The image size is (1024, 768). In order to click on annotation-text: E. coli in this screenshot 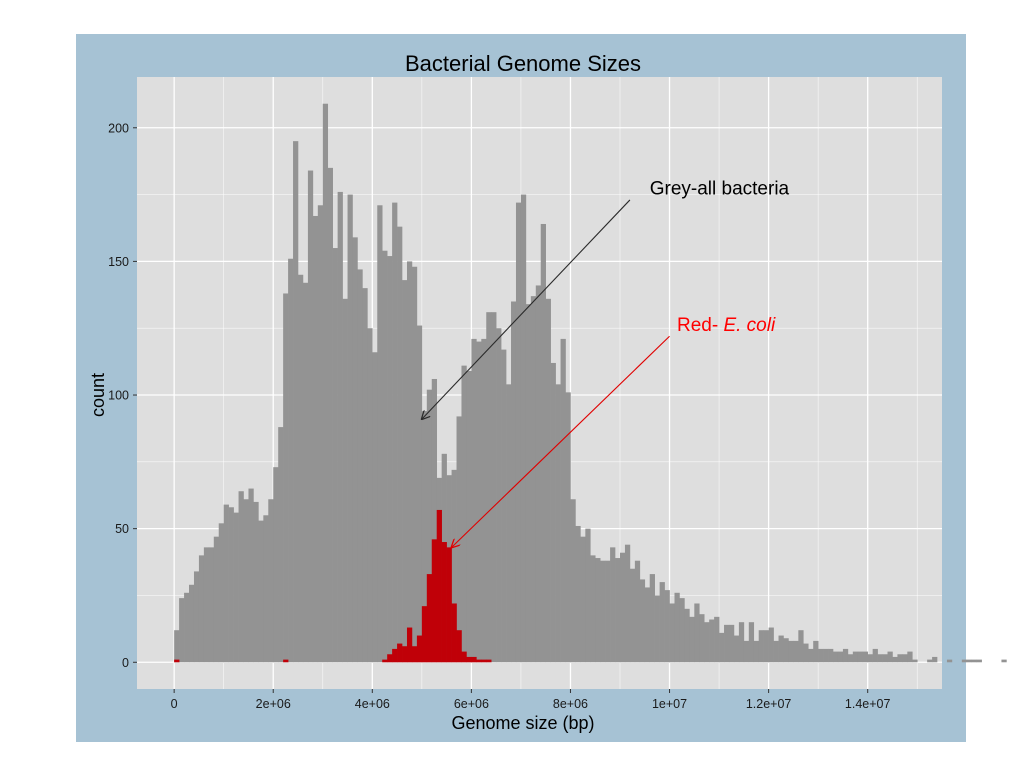, I will do `click(749, 325)`.